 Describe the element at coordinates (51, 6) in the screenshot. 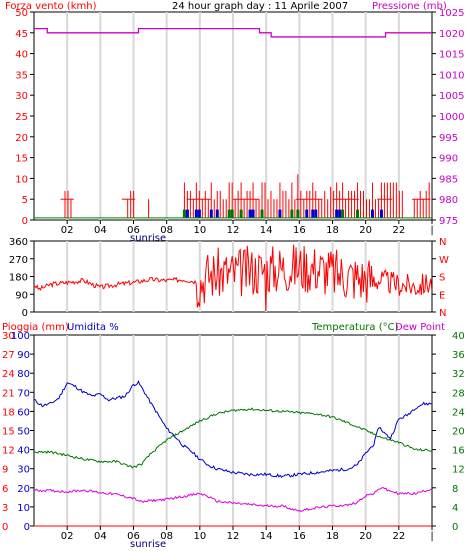

I see `wind-axis-label: Forza vento (kmh)` at that location.